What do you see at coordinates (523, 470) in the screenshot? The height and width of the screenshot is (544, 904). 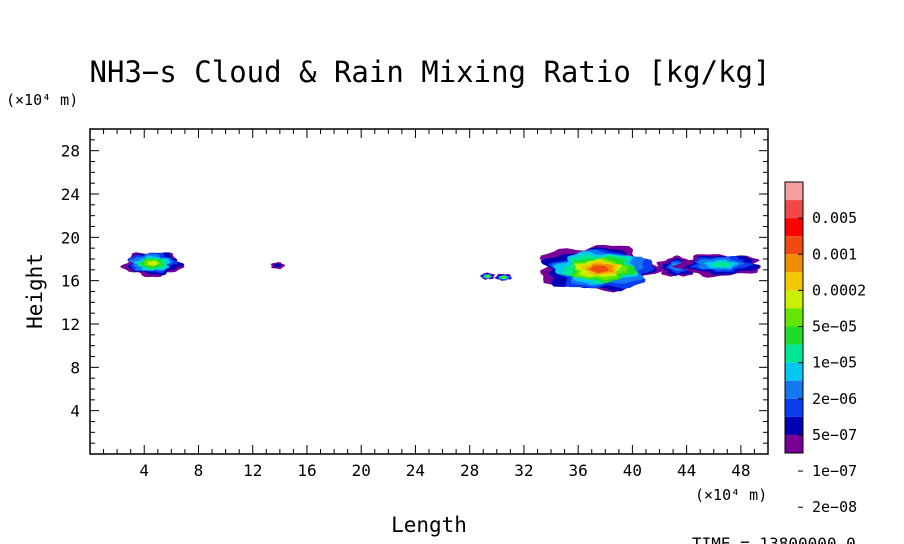 I see `x-tick-label: 32` at bounding box center [523, 470].